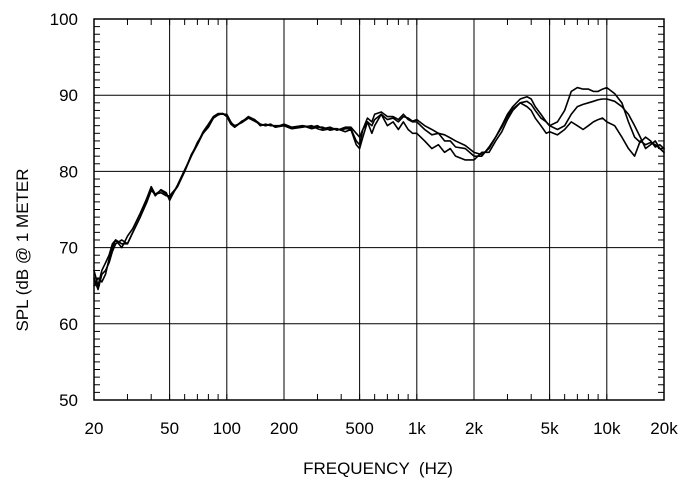  I want to click on x-tick-label: 10k, so click(607, 428).